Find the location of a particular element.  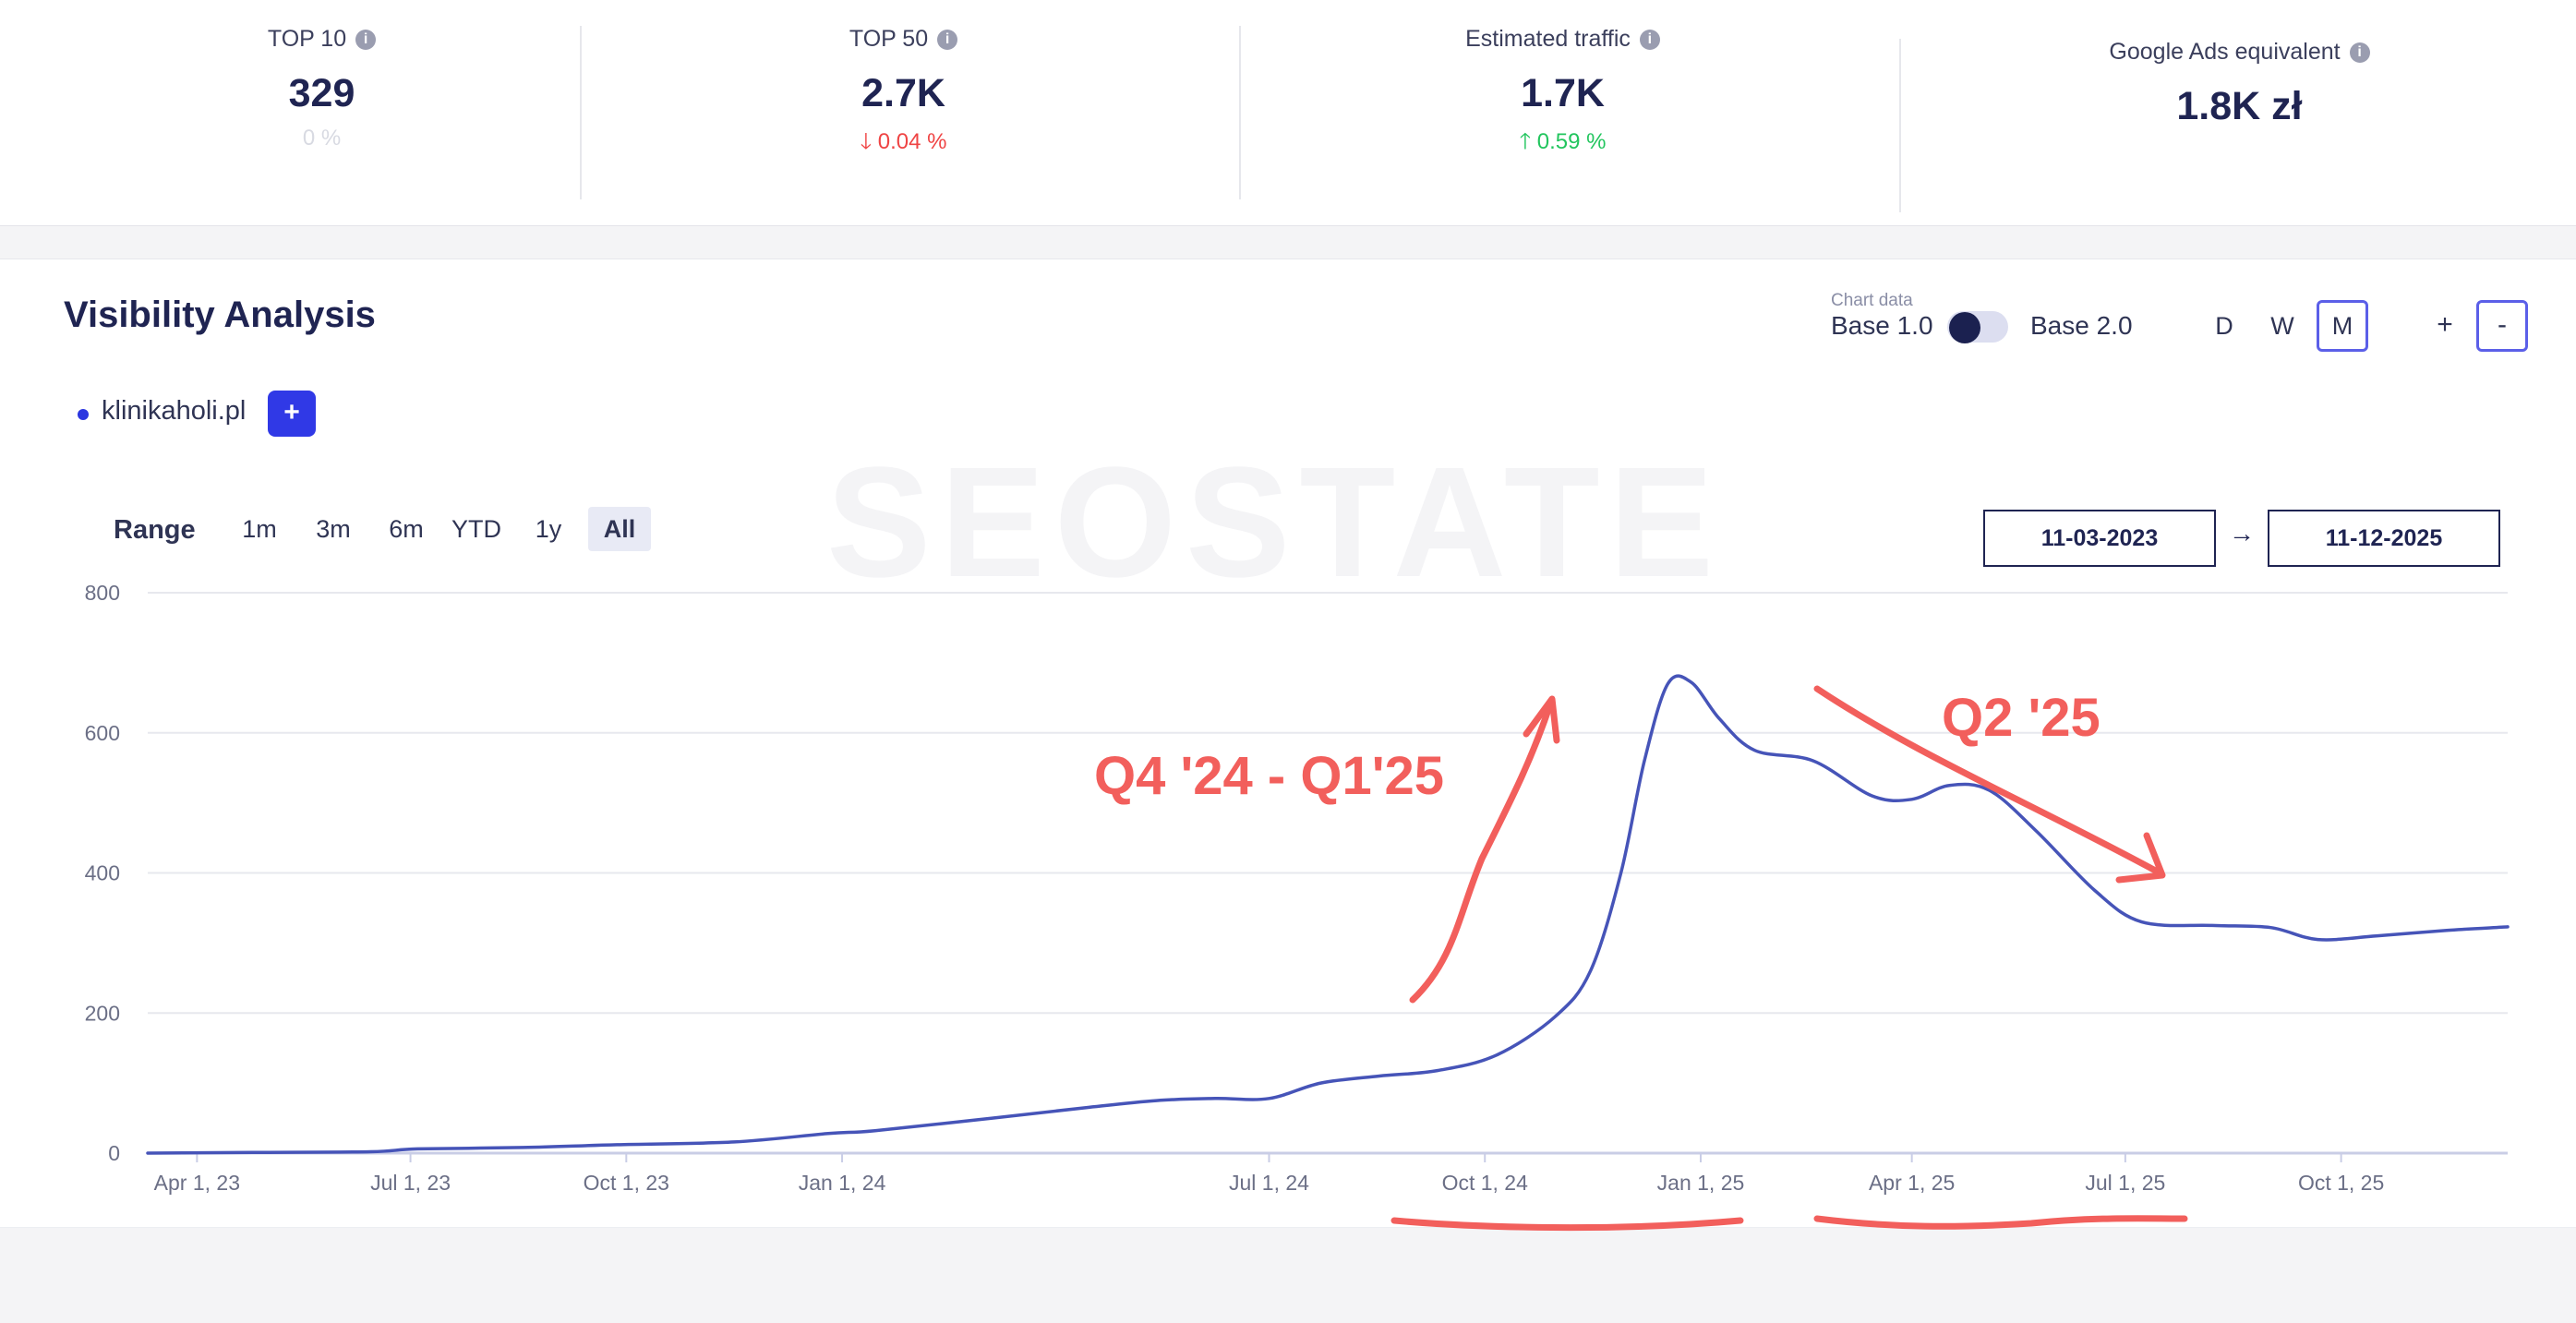

x-tick-label: Oct 1, 23 is located at coordinates (626, 1183).